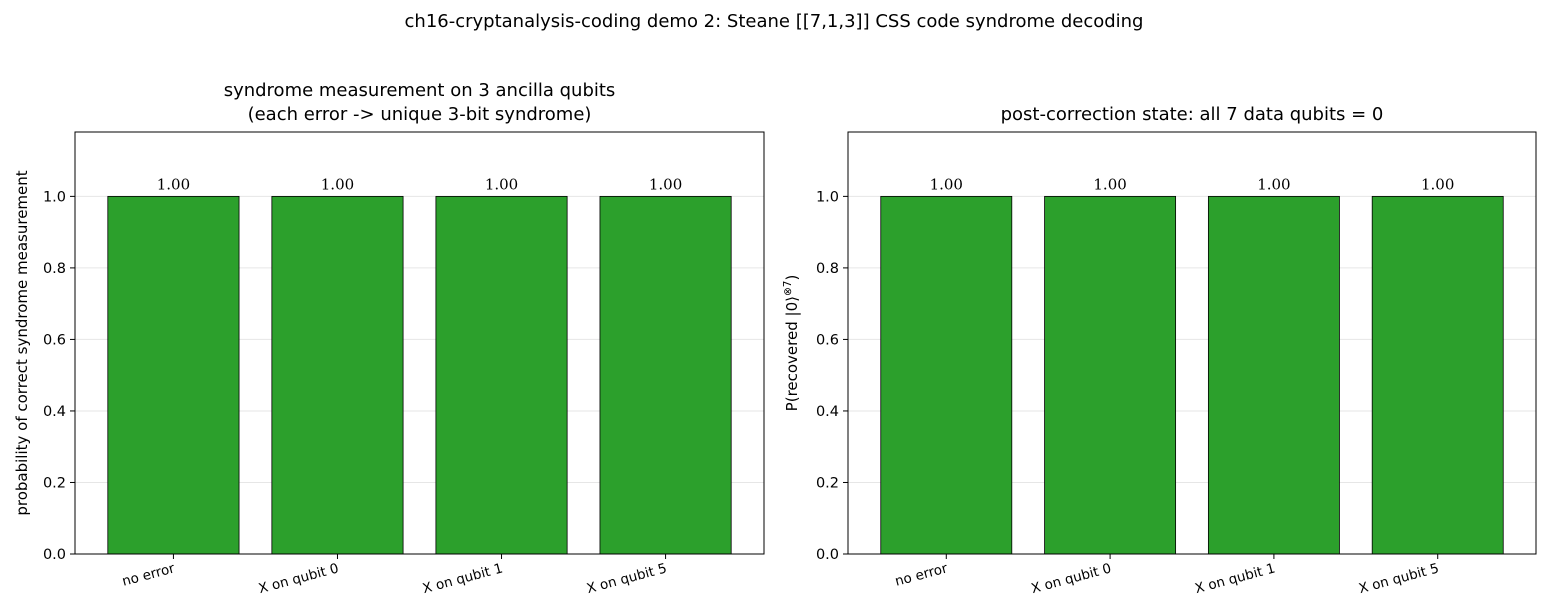 The width and height of the screenshot is (1548, 616). I want to click on y-axis-label: P(recovered |0⟩⊗7), so click(791, 343).